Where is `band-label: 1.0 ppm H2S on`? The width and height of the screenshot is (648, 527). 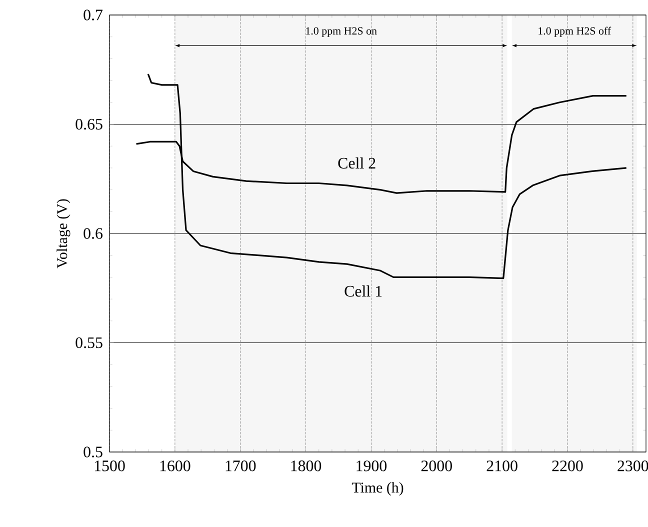 band-label: 1.0 ppm H2S on is located at coordinates (341, 32).